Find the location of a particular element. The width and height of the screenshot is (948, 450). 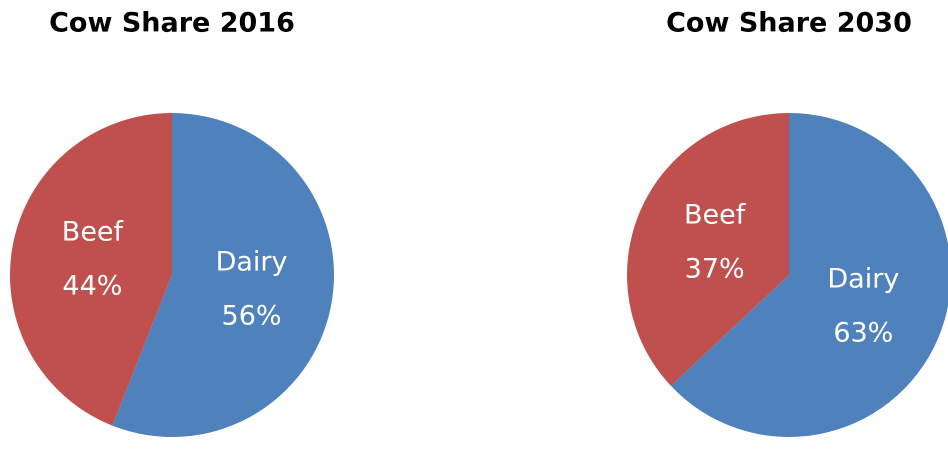

slice-value-label: 37% is located at coordinates (715, 268).